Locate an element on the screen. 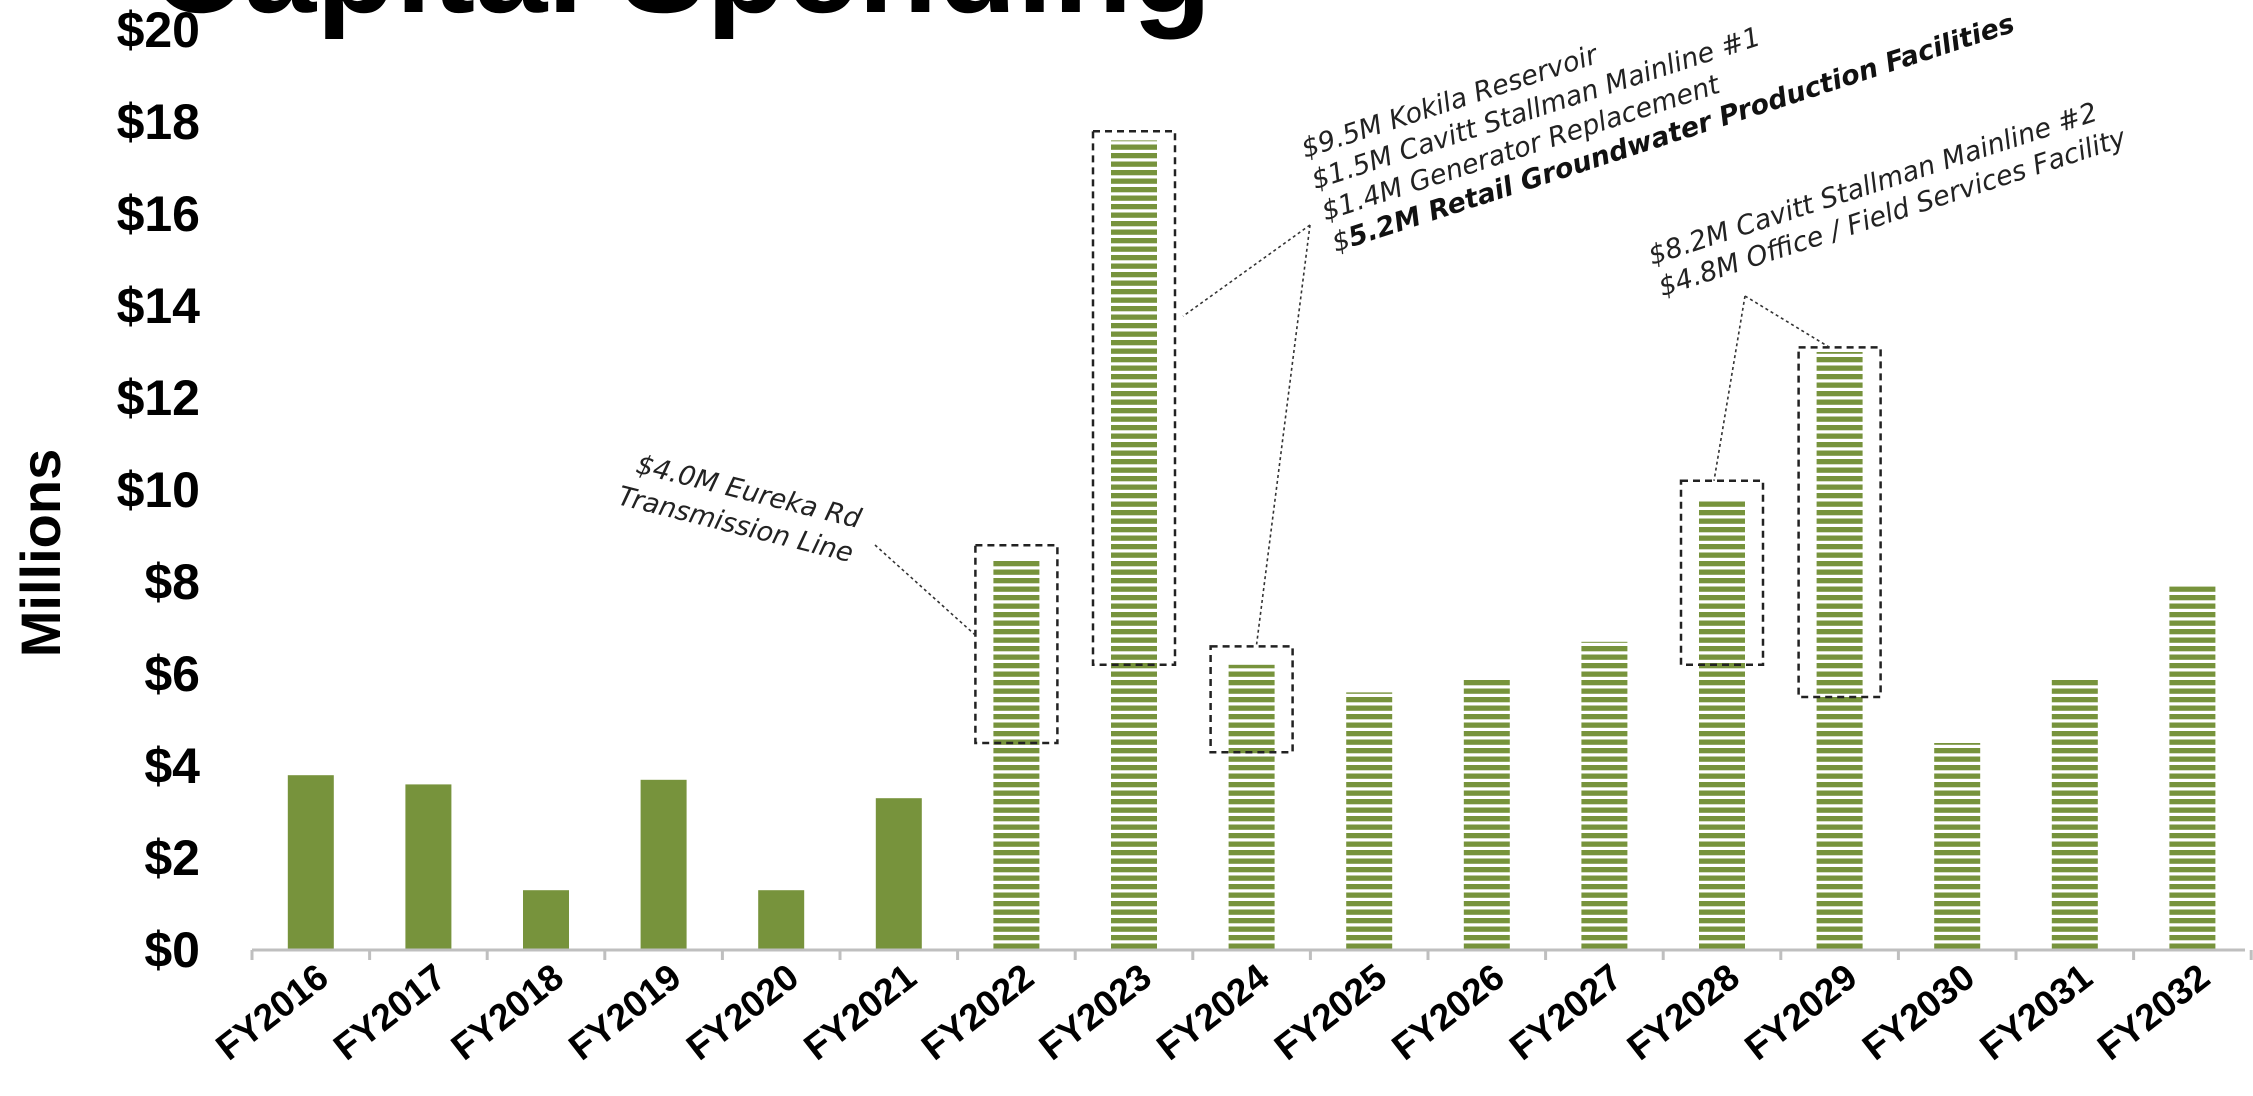  x-axis-ticks is located at coordinates (1251, 955).